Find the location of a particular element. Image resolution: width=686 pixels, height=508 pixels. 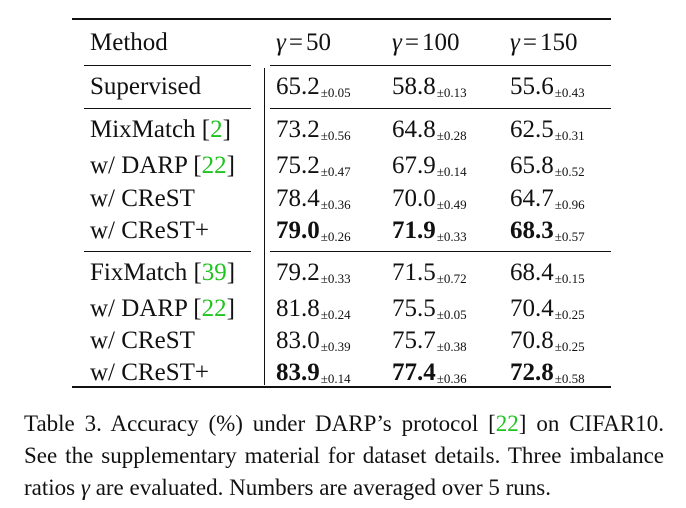

value-cell: 65.8±0.52 is located at coordinates (547, 166).